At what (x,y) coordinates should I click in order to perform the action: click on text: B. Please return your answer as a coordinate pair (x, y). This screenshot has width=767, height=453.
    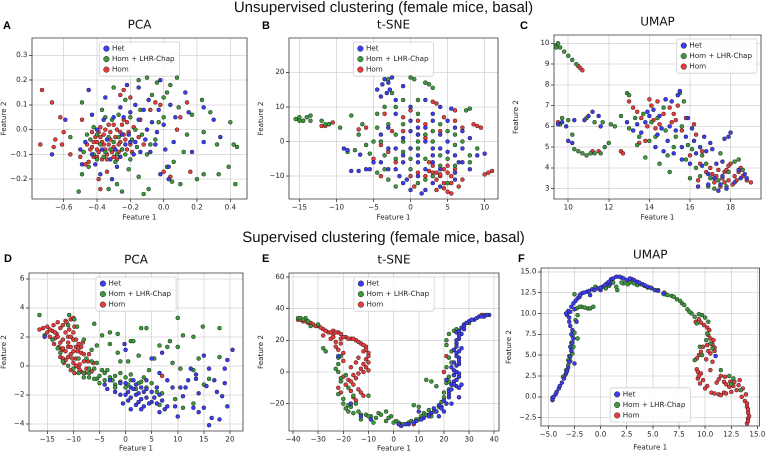
    Looking at the image, I should click on (266, 26).